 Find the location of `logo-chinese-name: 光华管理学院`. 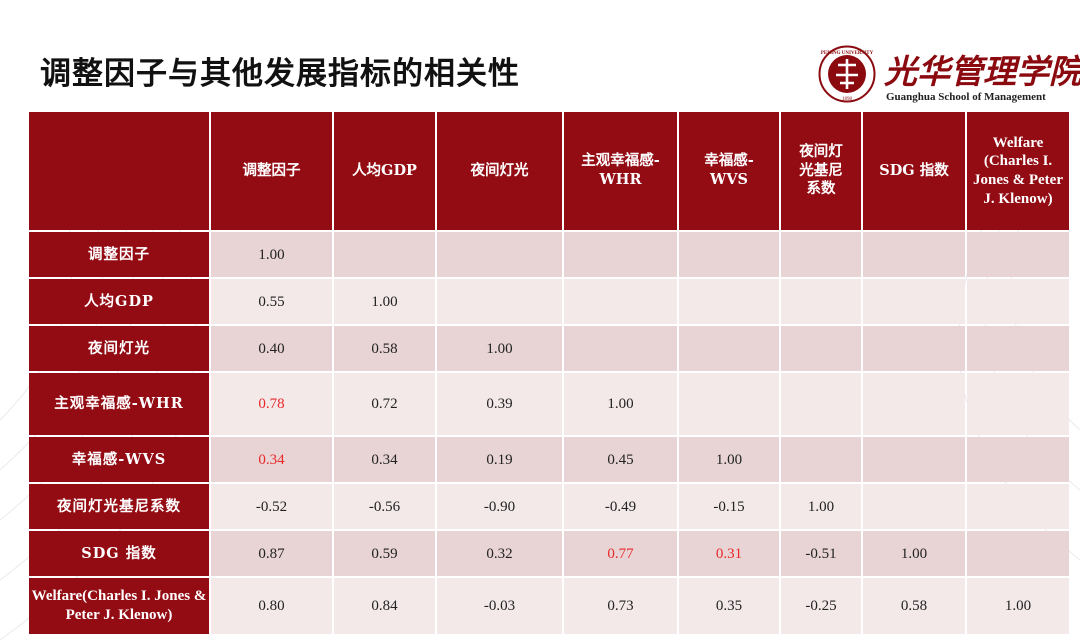

logo-chinese-name: 光华管理学院 is located at coordinates (982, 71).